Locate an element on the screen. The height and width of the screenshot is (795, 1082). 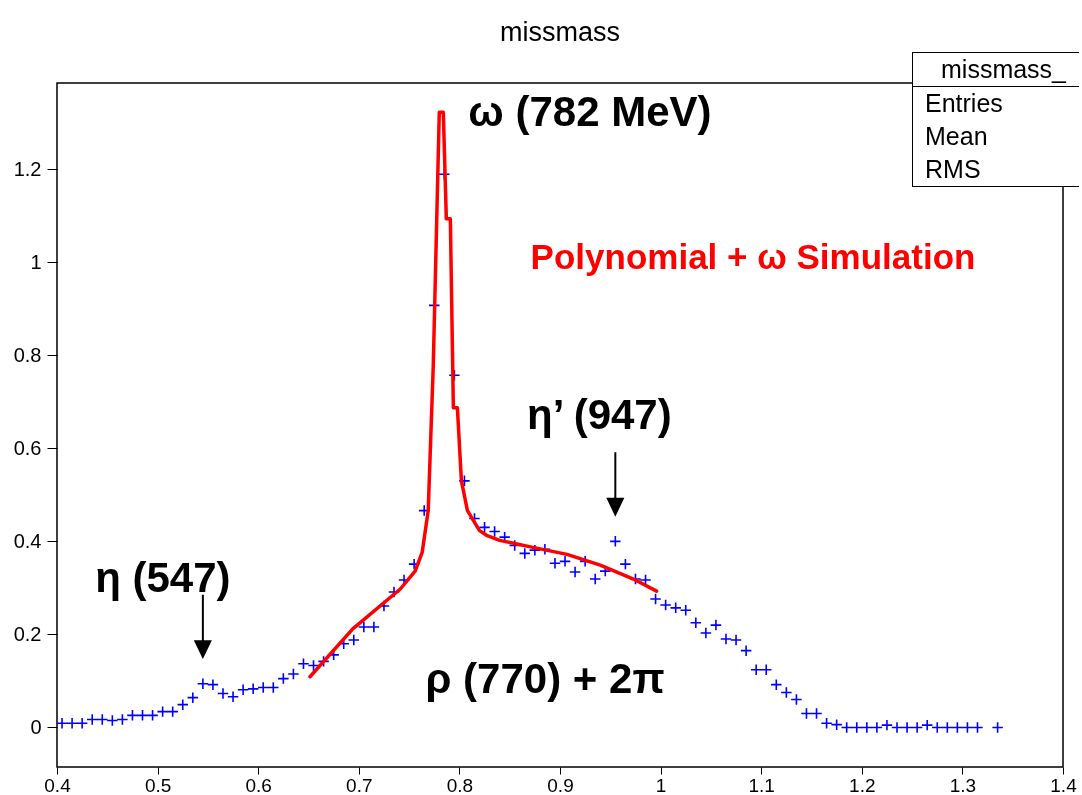
x-tick-label: 0.9 is located at coordinates (560, 784).